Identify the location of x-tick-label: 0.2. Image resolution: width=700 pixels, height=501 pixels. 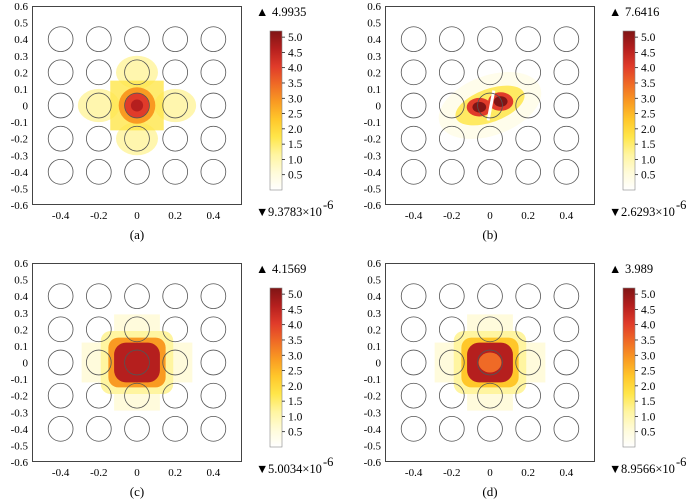
(175, 216).